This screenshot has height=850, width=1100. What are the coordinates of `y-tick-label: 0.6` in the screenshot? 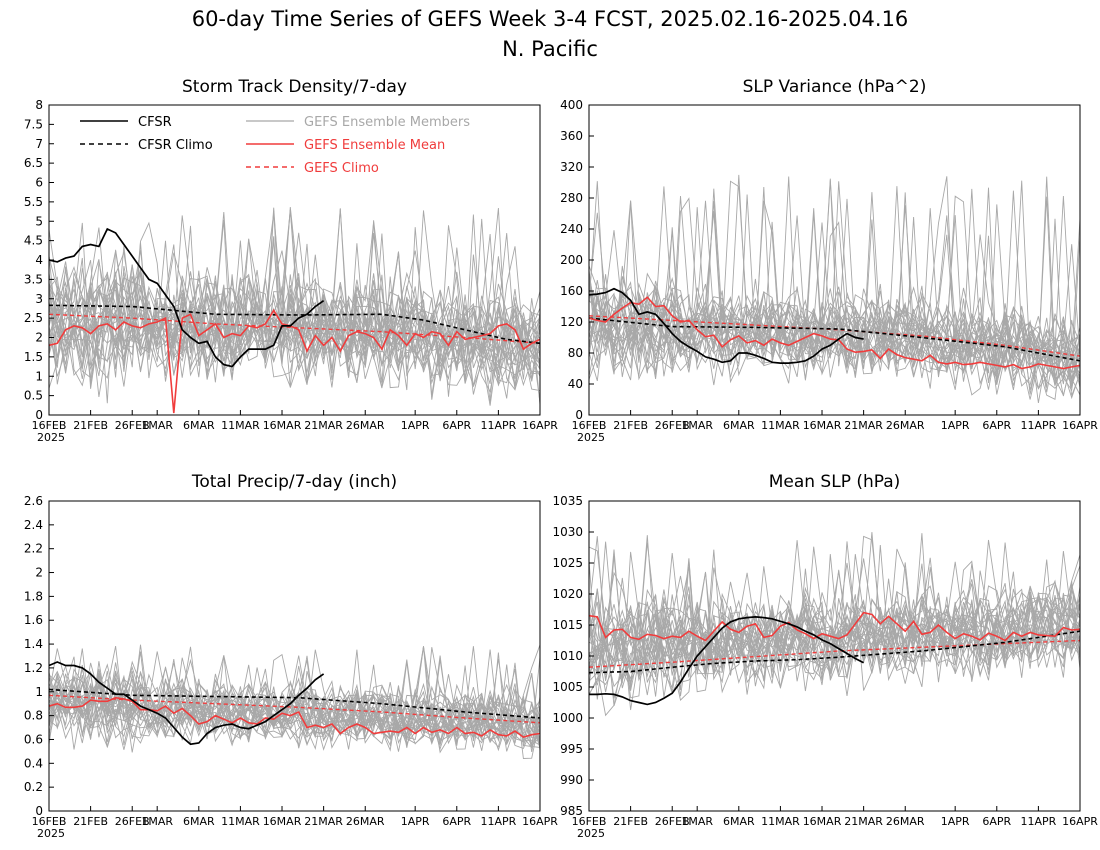 It's located at (33, 739).